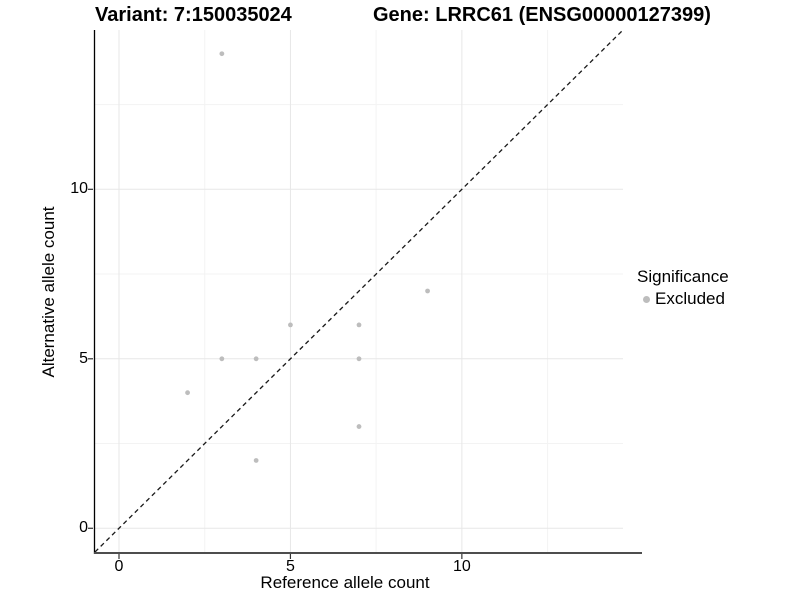 The width and height of the screenshot is (800, 600). Describe the element at coordinates (683, 276) in the screenshot. I see `legend-title: Significance` at that location.